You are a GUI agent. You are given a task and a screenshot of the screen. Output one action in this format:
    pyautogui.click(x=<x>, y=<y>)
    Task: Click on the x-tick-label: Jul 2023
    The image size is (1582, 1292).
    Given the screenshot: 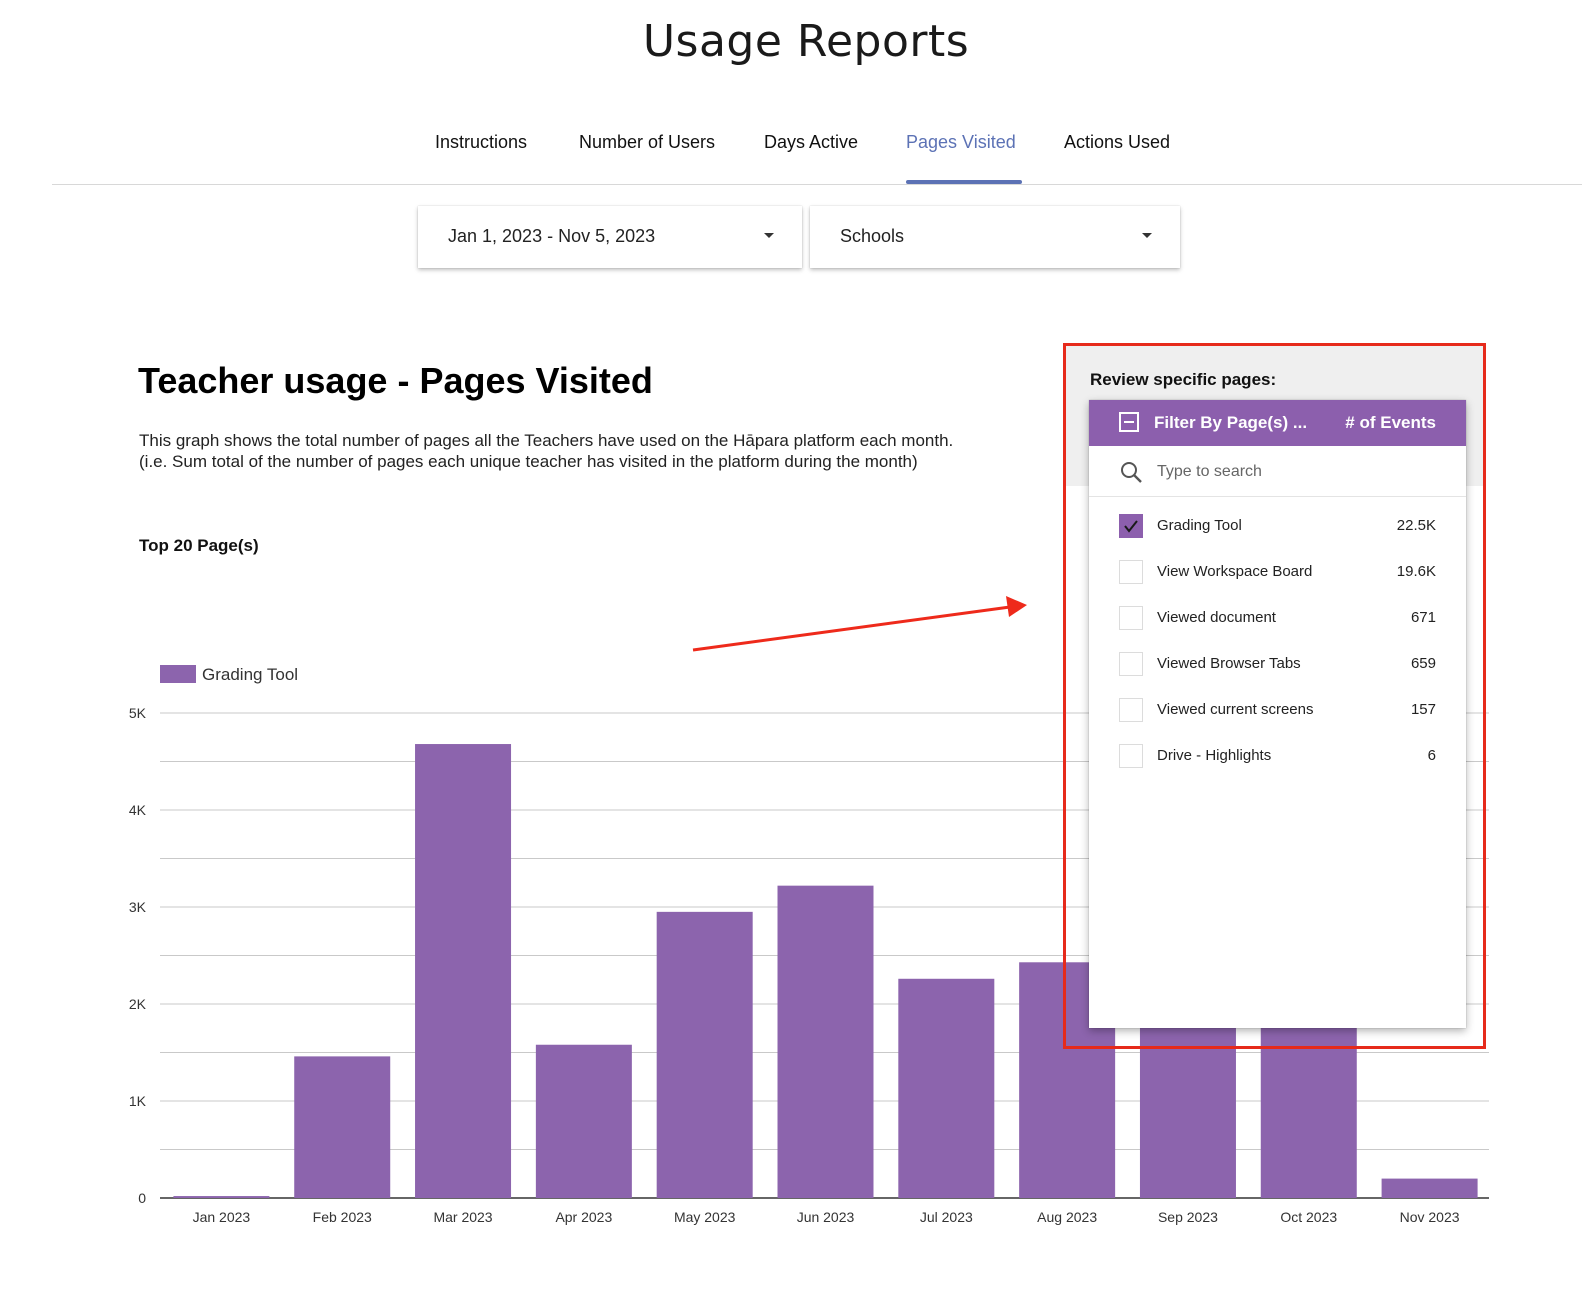 What is the action you would take?
    pyautogui.click(x=946, y=1217)
    